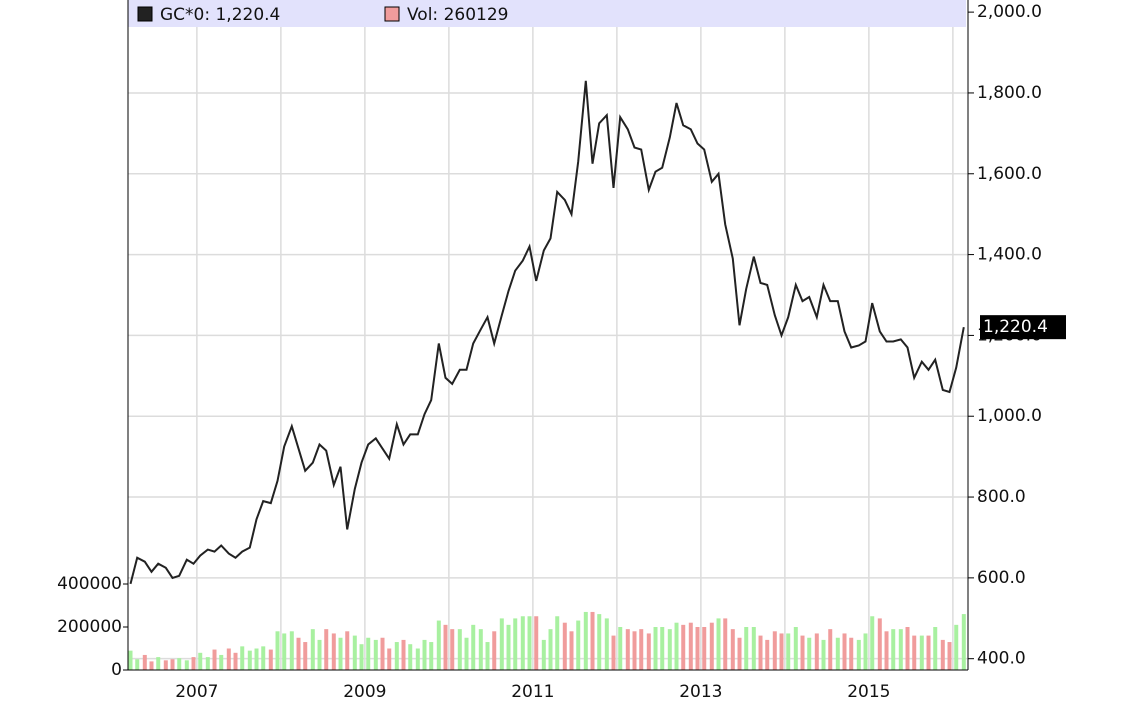 The height and width of the screenshot is (702, 1127). I want to click on y-tick-label: 2,000.0, so click(1009, 12).